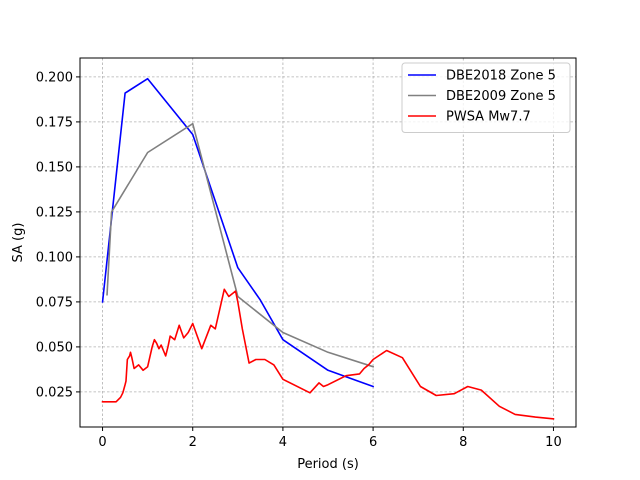  Describe the element at coordinates (54, 257) in the screenshot. I see `y-tick-label: 0.100` at that location.